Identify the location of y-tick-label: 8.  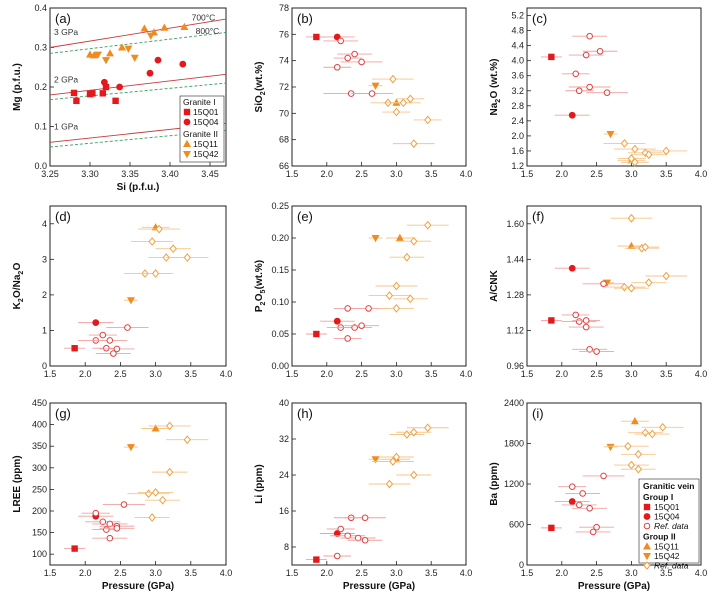
(286, 547).